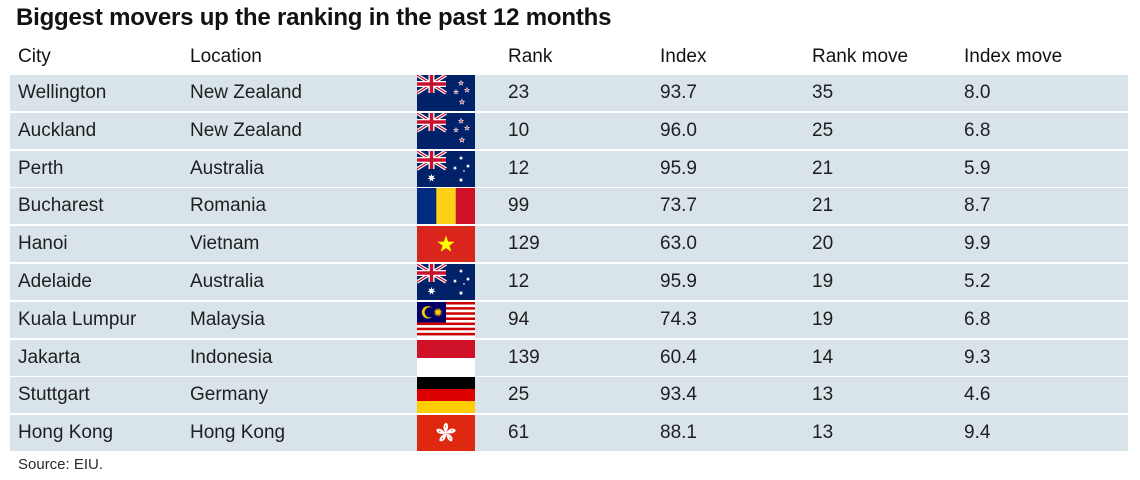 This screenshot has width=1140, height=480. What do you see at coordinates (823, 244) in the screenshot?
I see `cell-rank-move: 20` at bounding box center [823, 244].